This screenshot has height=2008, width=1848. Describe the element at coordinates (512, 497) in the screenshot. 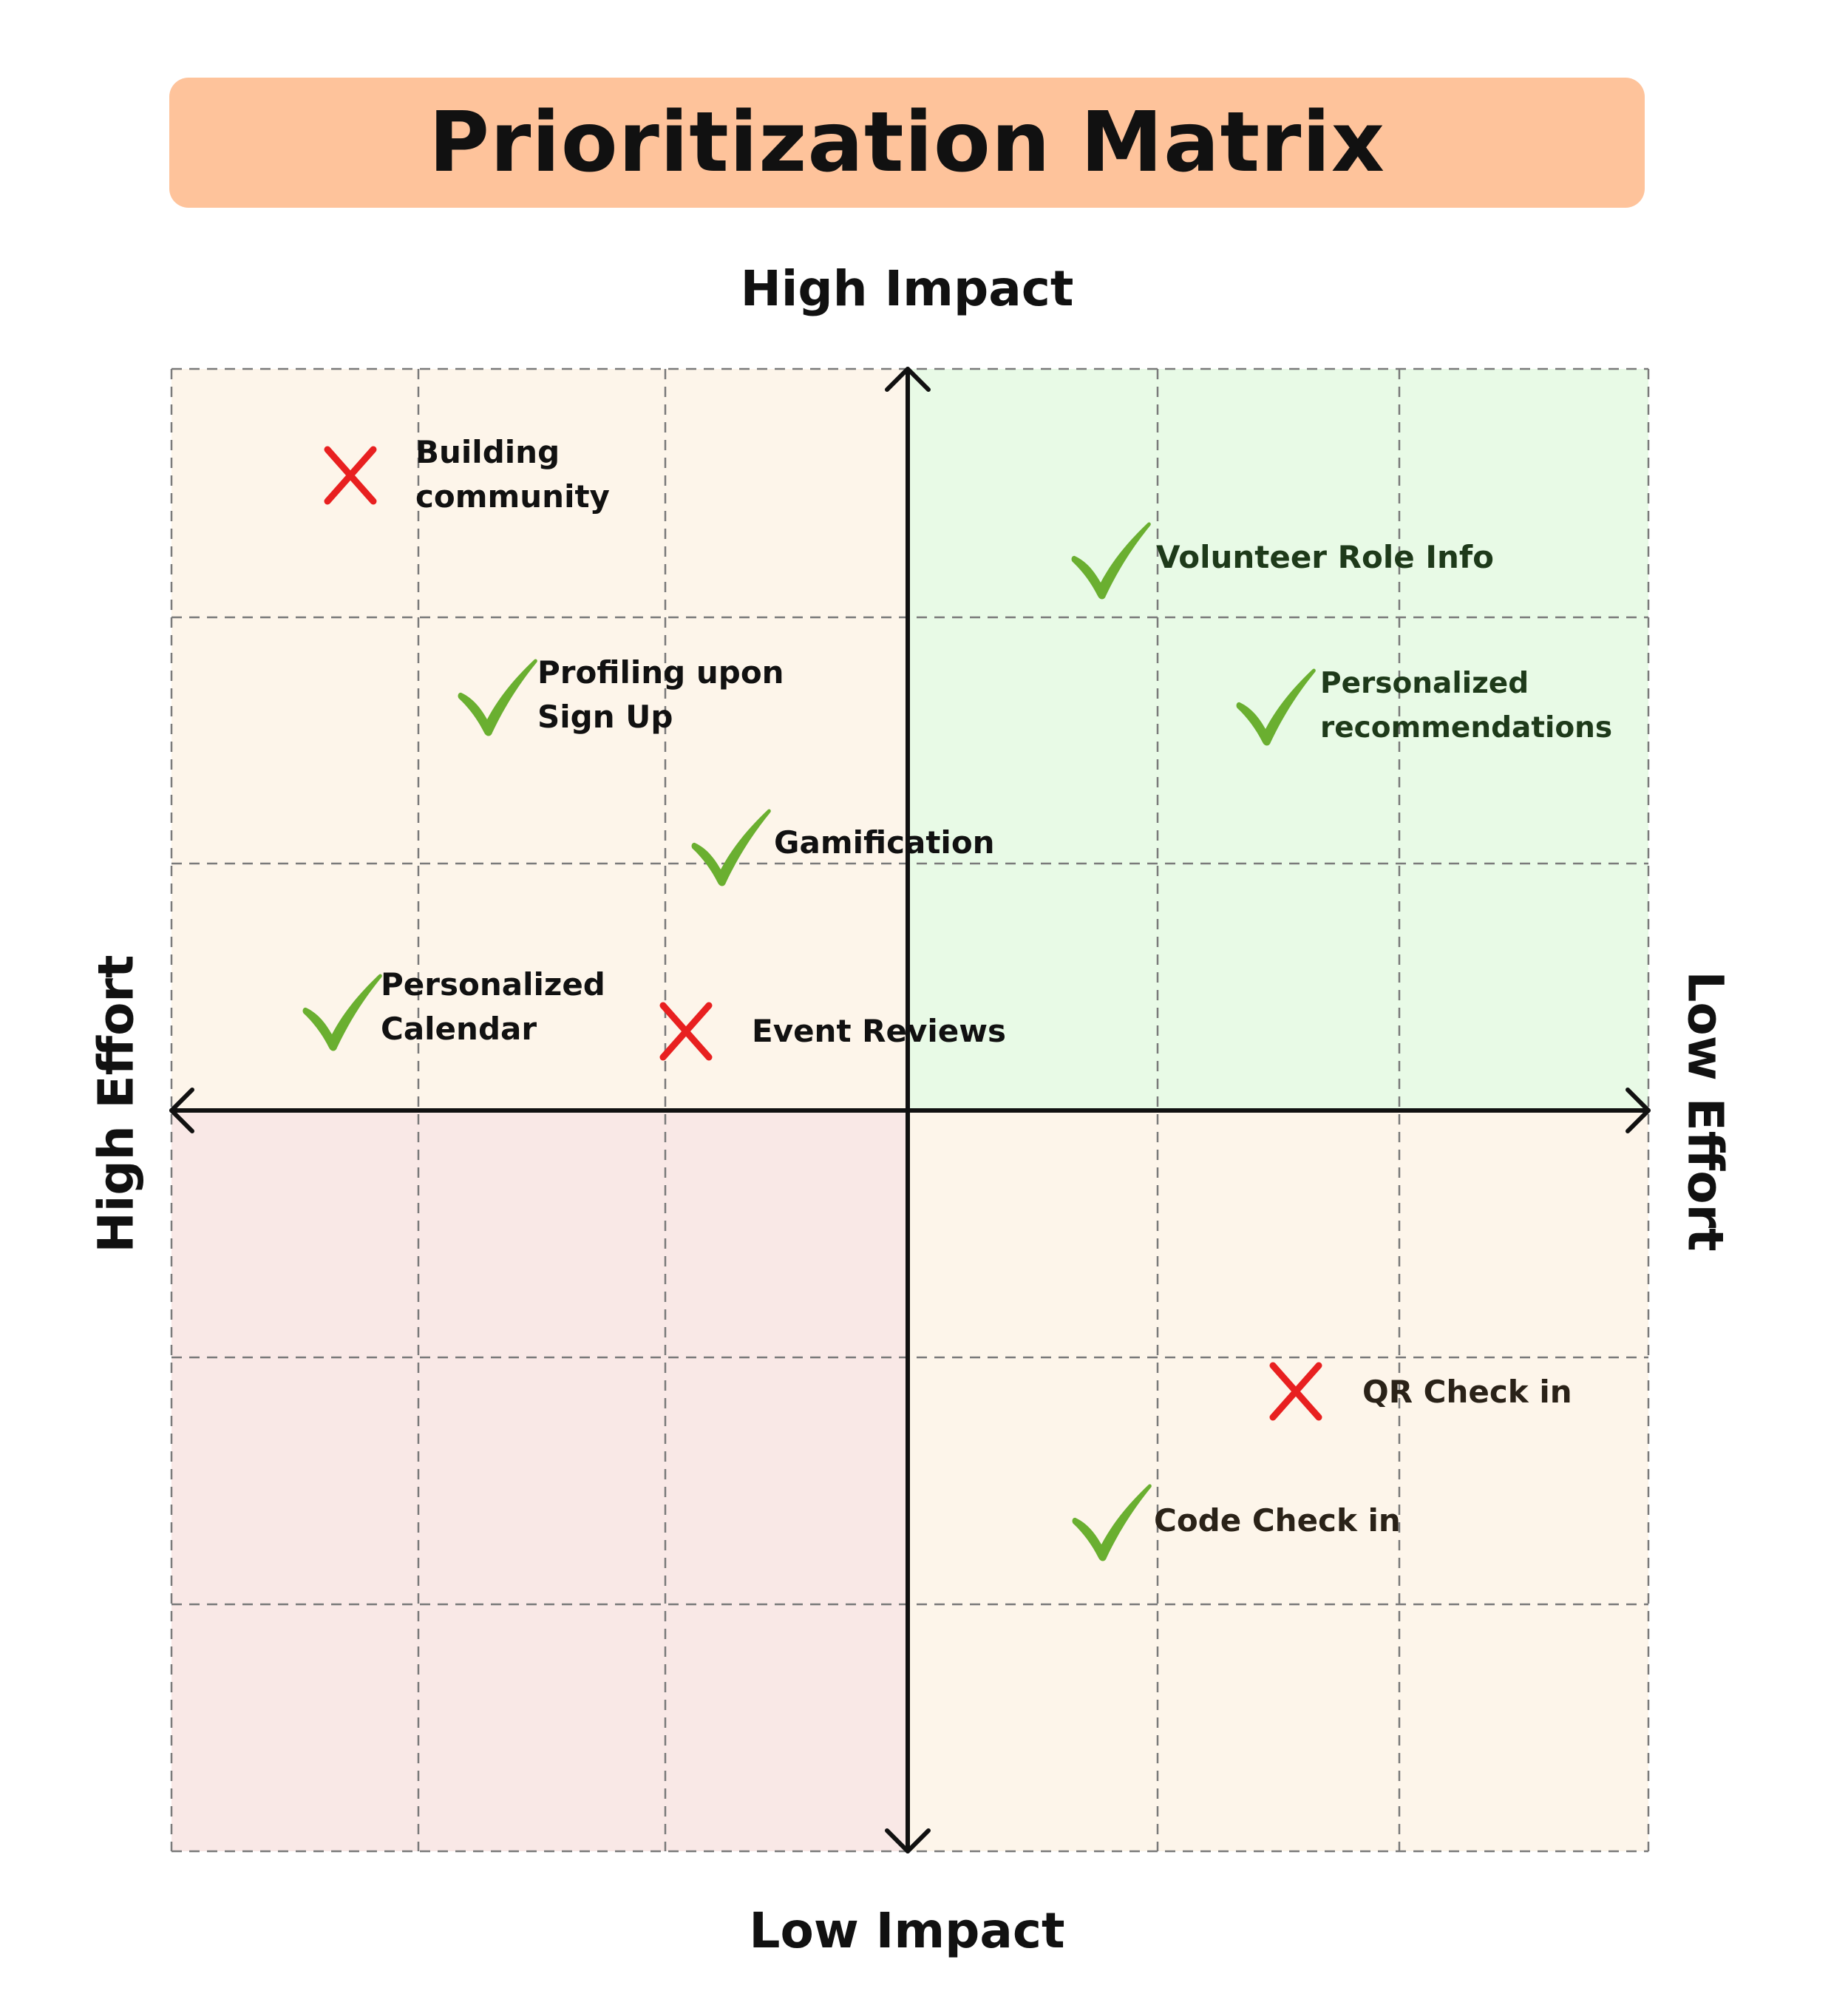

I see `item-label-line: community` at that location.